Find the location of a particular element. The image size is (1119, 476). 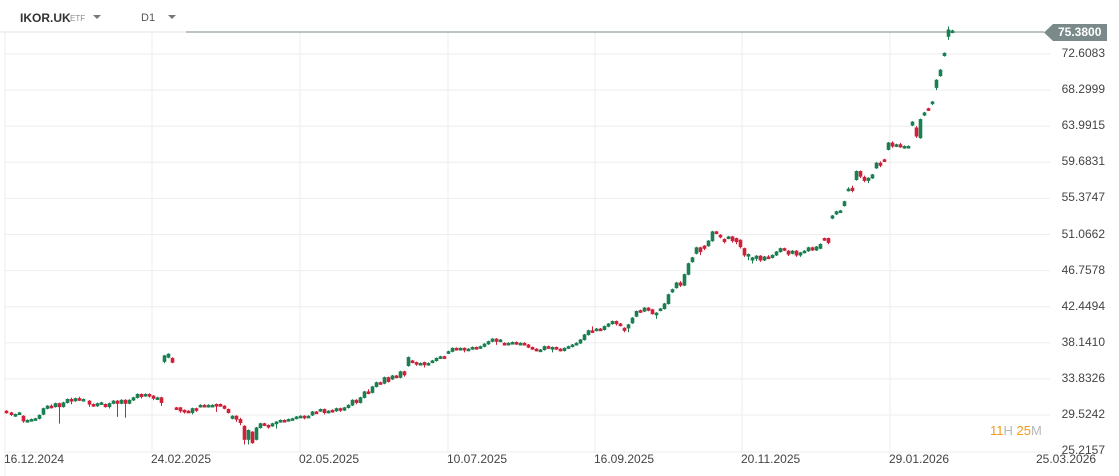

time-axis-label: 29.01.2026 is located at coordinates (919, 459).